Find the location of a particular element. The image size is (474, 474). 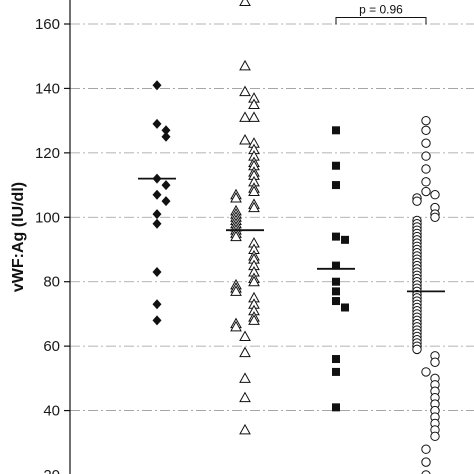

y-tick-label-40: 40 is located at coordinates (51, 411).